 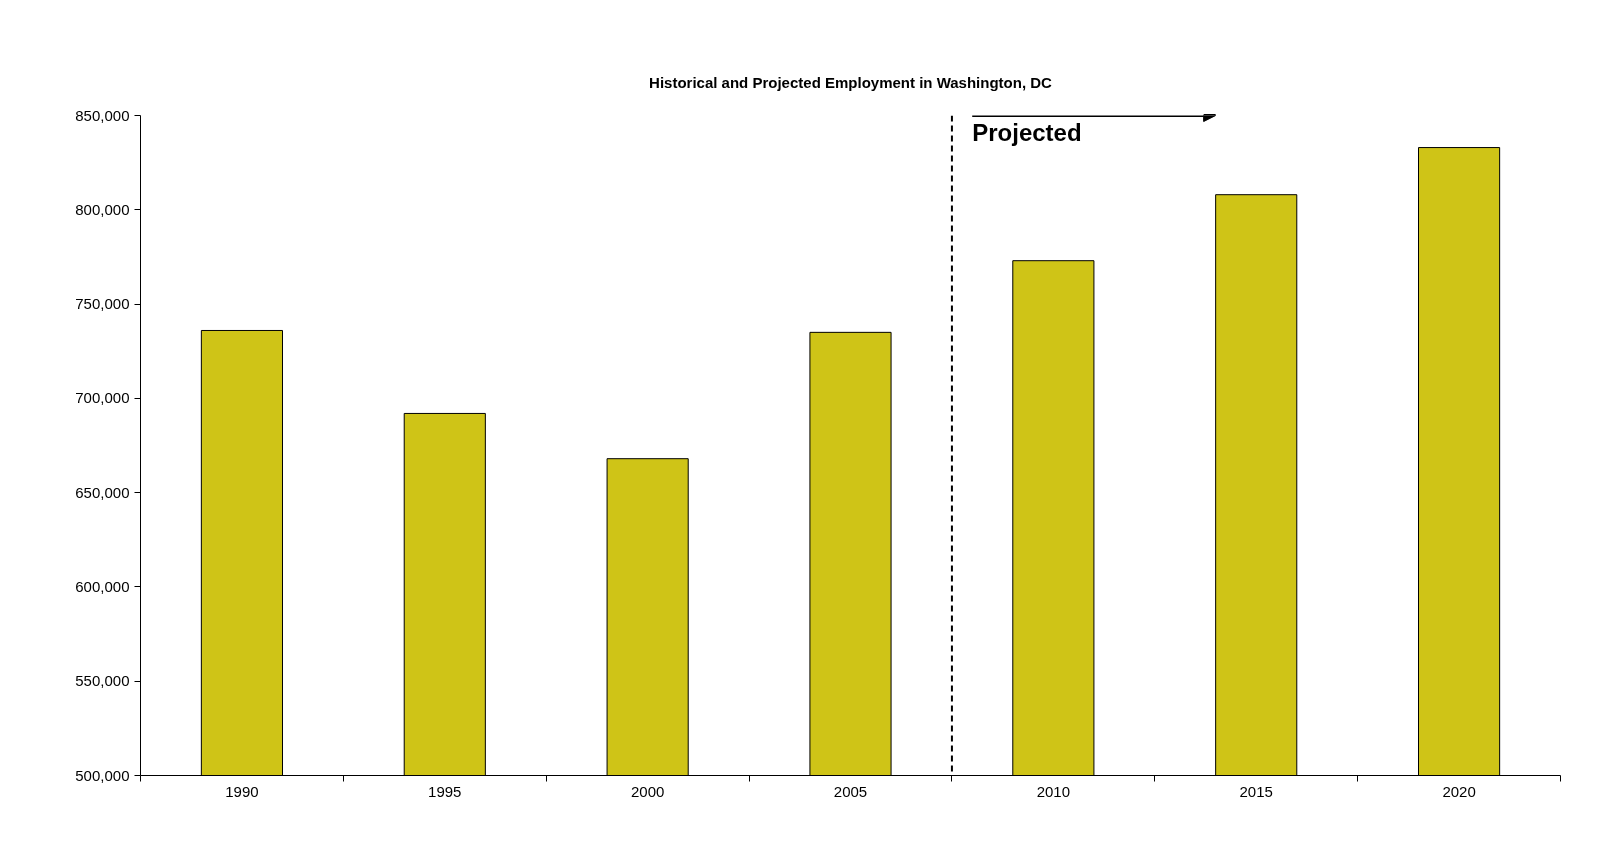 I want to click on y-tick-label: 550,000, so click(x=102, y=681).